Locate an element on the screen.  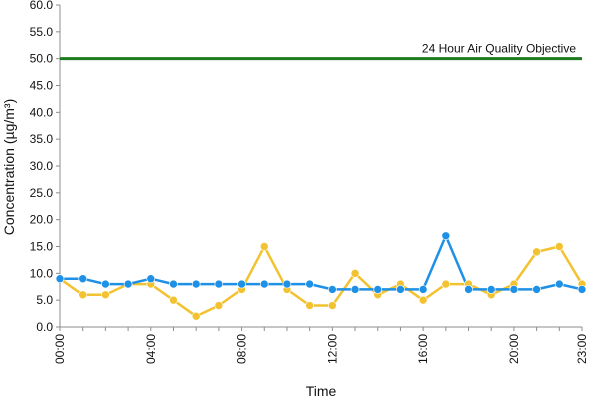
x-axis-title: Time is located at coordinates (321, 391).